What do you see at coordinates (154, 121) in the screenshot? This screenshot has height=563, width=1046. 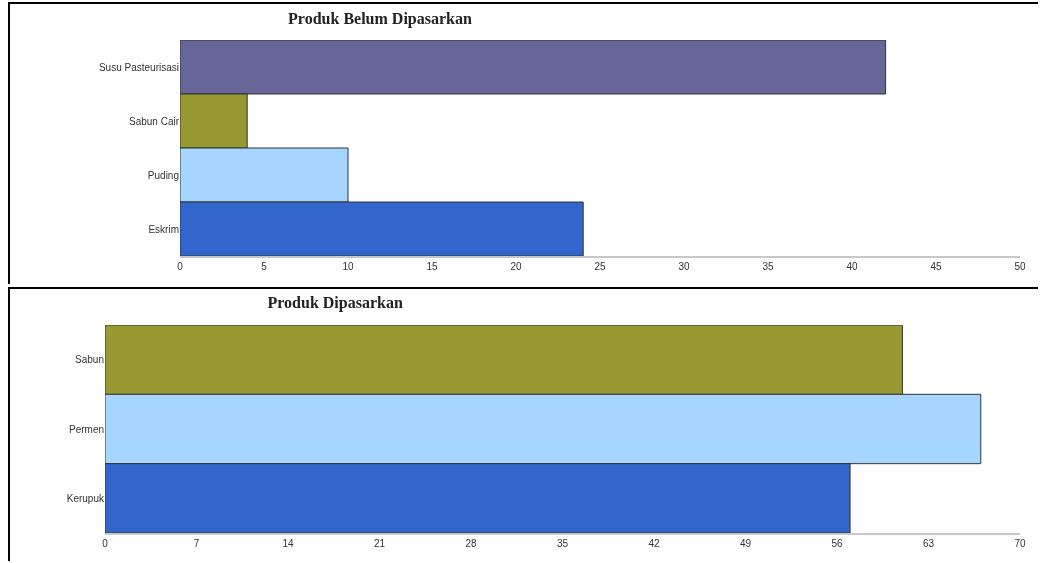 I see `y-tick-label: Sabun Cair` at bounding box center [154, 121].